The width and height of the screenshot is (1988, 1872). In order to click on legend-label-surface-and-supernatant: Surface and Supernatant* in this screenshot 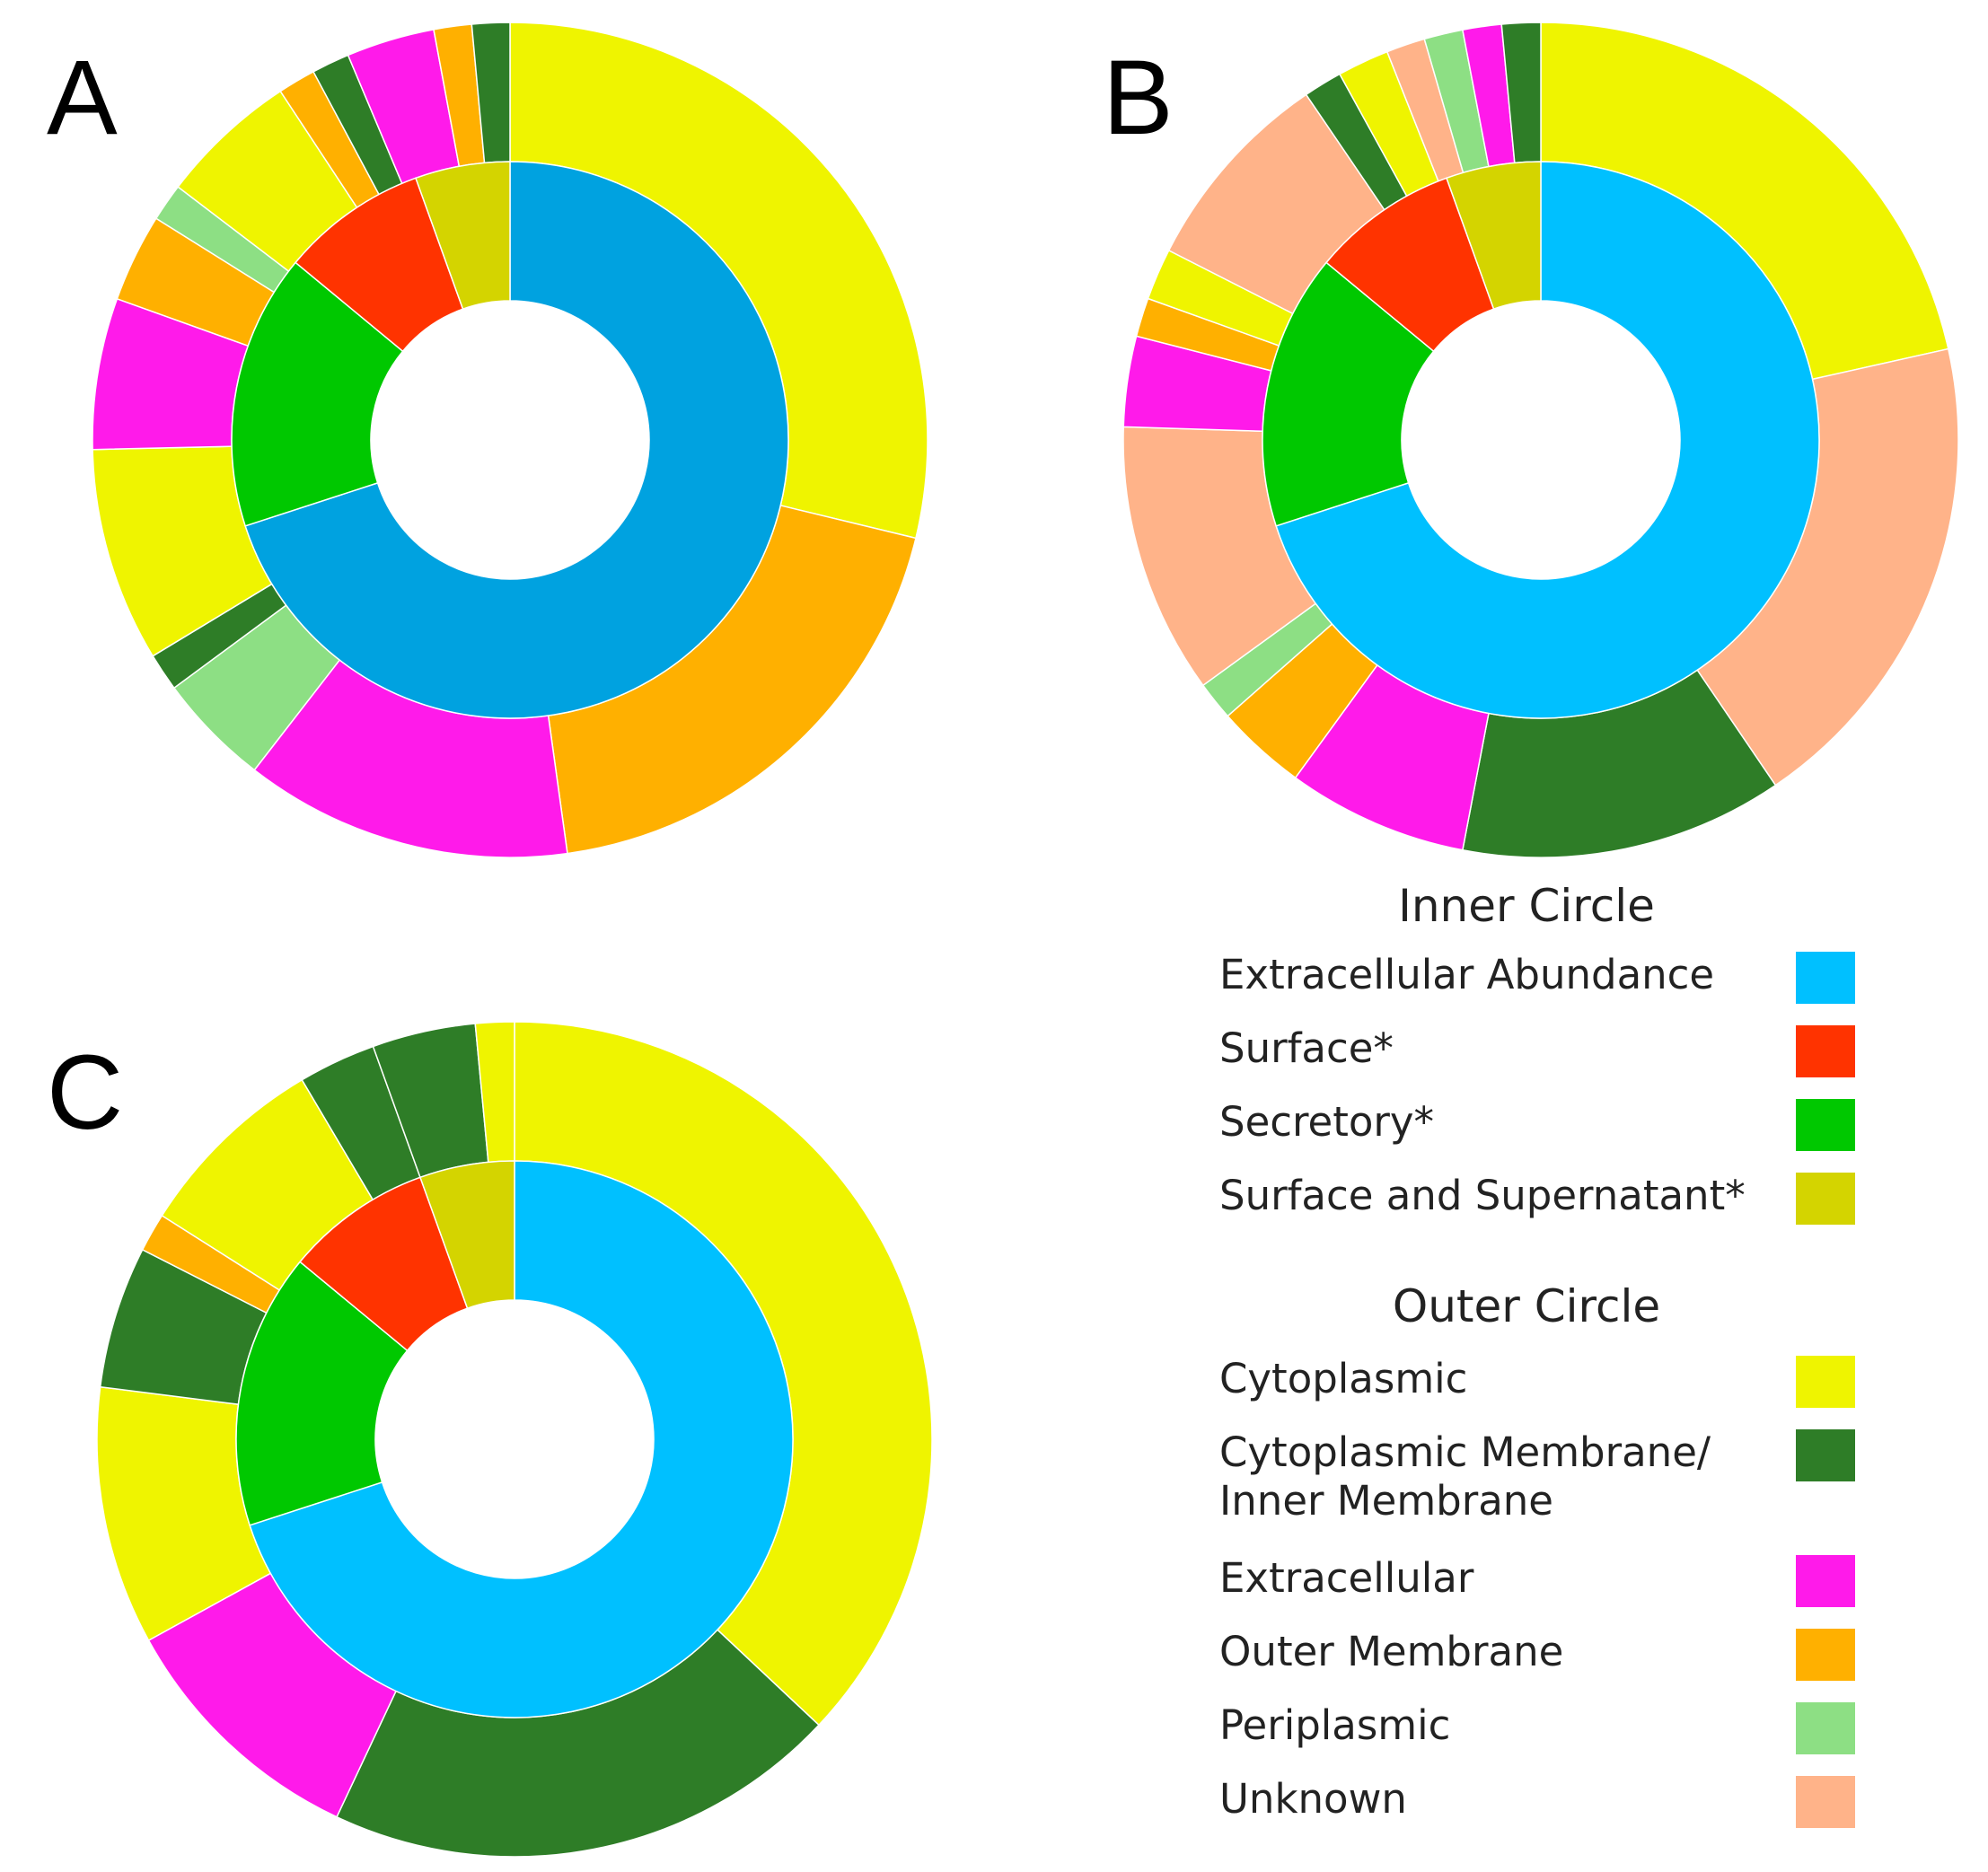, I will do `click(1482, 1195)`.